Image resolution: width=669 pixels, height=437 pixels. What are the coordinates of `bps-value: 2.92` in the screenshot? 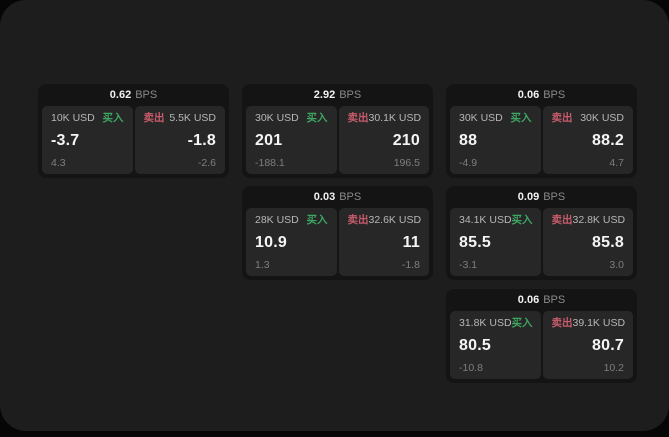 It's located at (324, 94).